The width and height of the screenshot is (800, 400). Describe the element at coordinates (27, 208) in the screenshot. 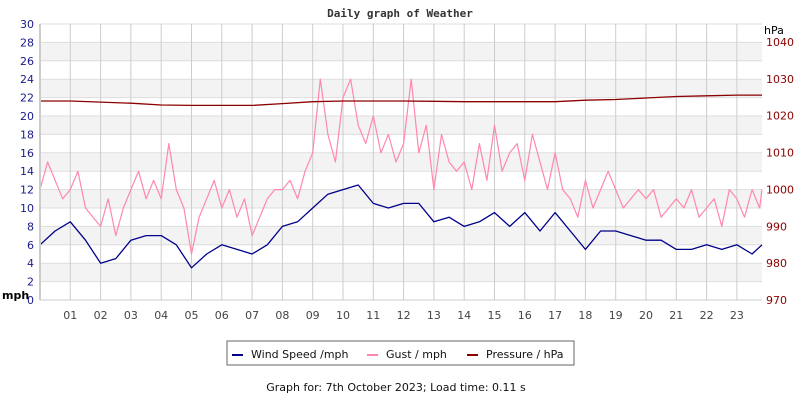

I see `left-tick-label: 10` at that location.